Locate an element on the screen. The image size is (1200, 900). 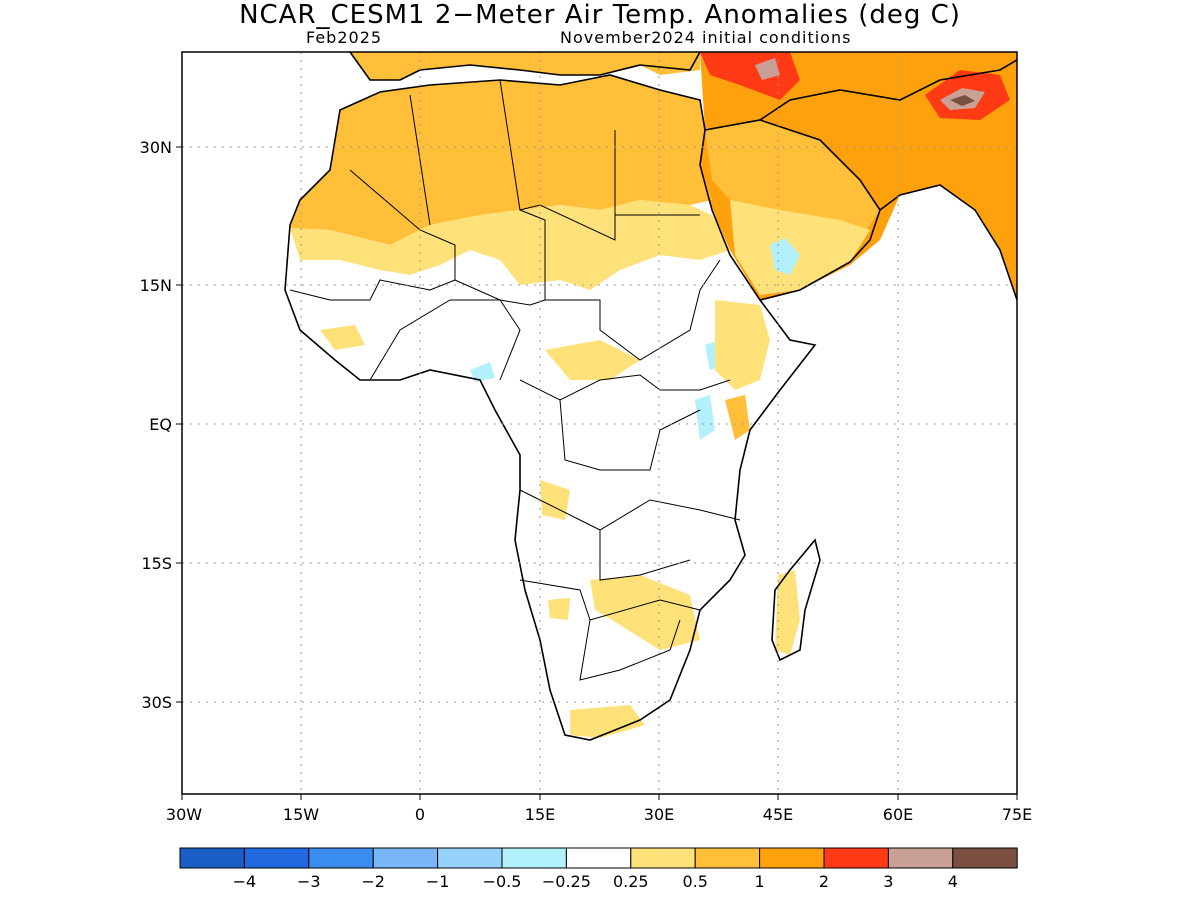
lon-label-45e: 45E is located at coordinates (778, 814).